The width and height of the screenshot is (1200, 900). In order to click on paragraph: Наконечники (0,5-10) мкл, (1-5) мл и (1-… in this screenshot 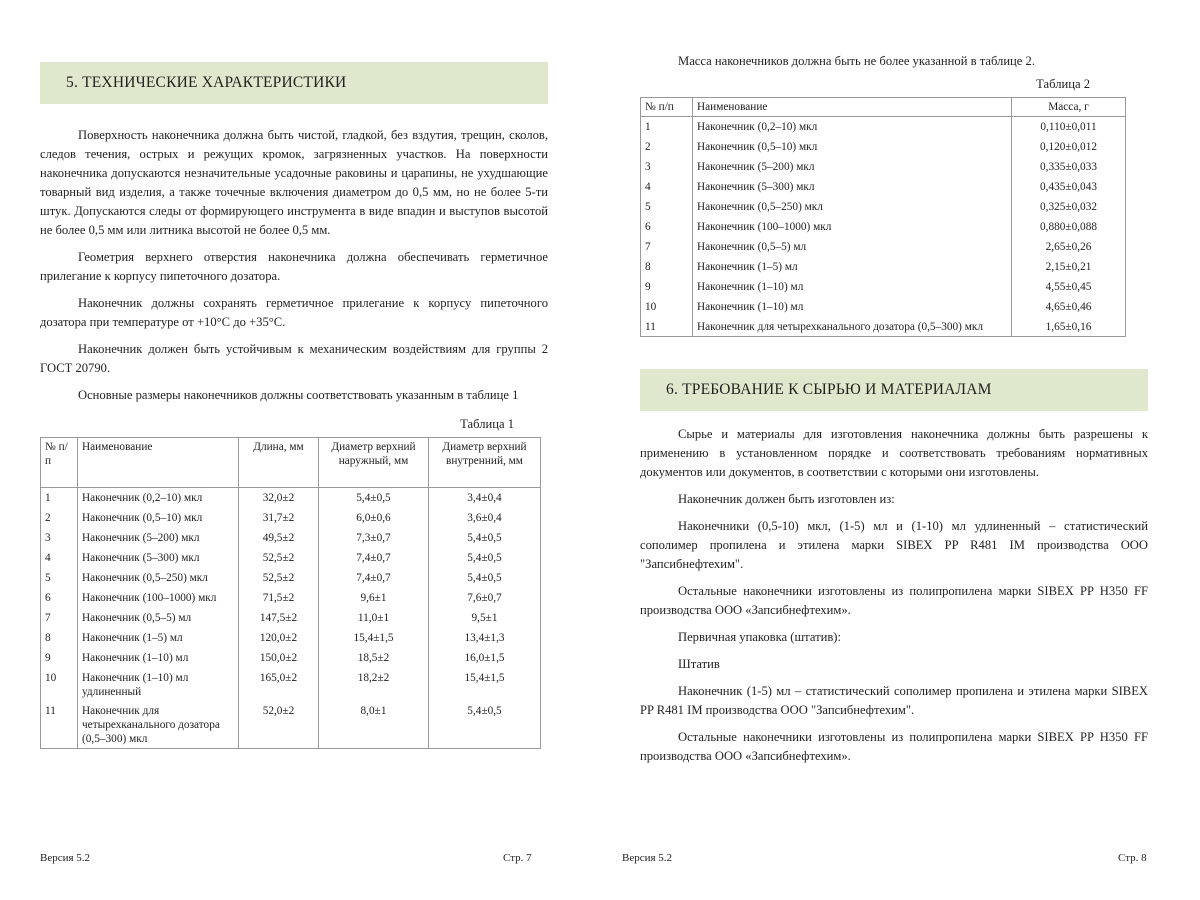, I will do `click(894, 545)`.